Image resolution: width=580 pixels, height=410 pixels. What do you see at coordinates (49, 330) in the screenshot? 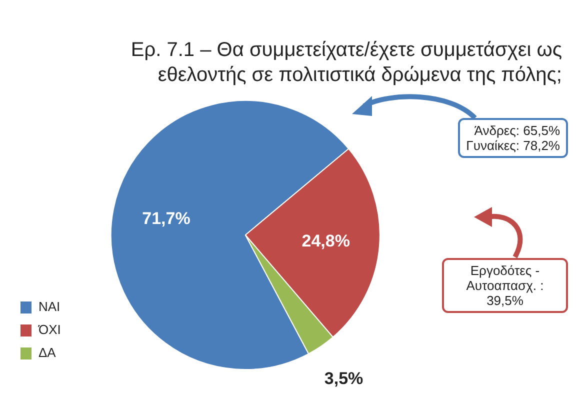
I see `legend-label: ΌΧΙ` at bounding box center [49, 330].